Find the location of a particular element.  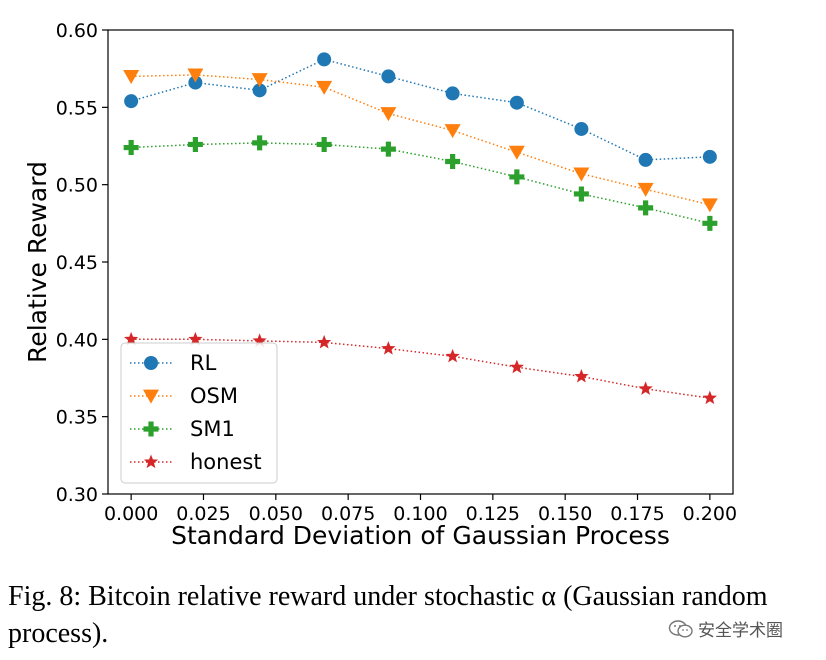

y-tick-label: 0.50 is located at coordinates (77, 186).